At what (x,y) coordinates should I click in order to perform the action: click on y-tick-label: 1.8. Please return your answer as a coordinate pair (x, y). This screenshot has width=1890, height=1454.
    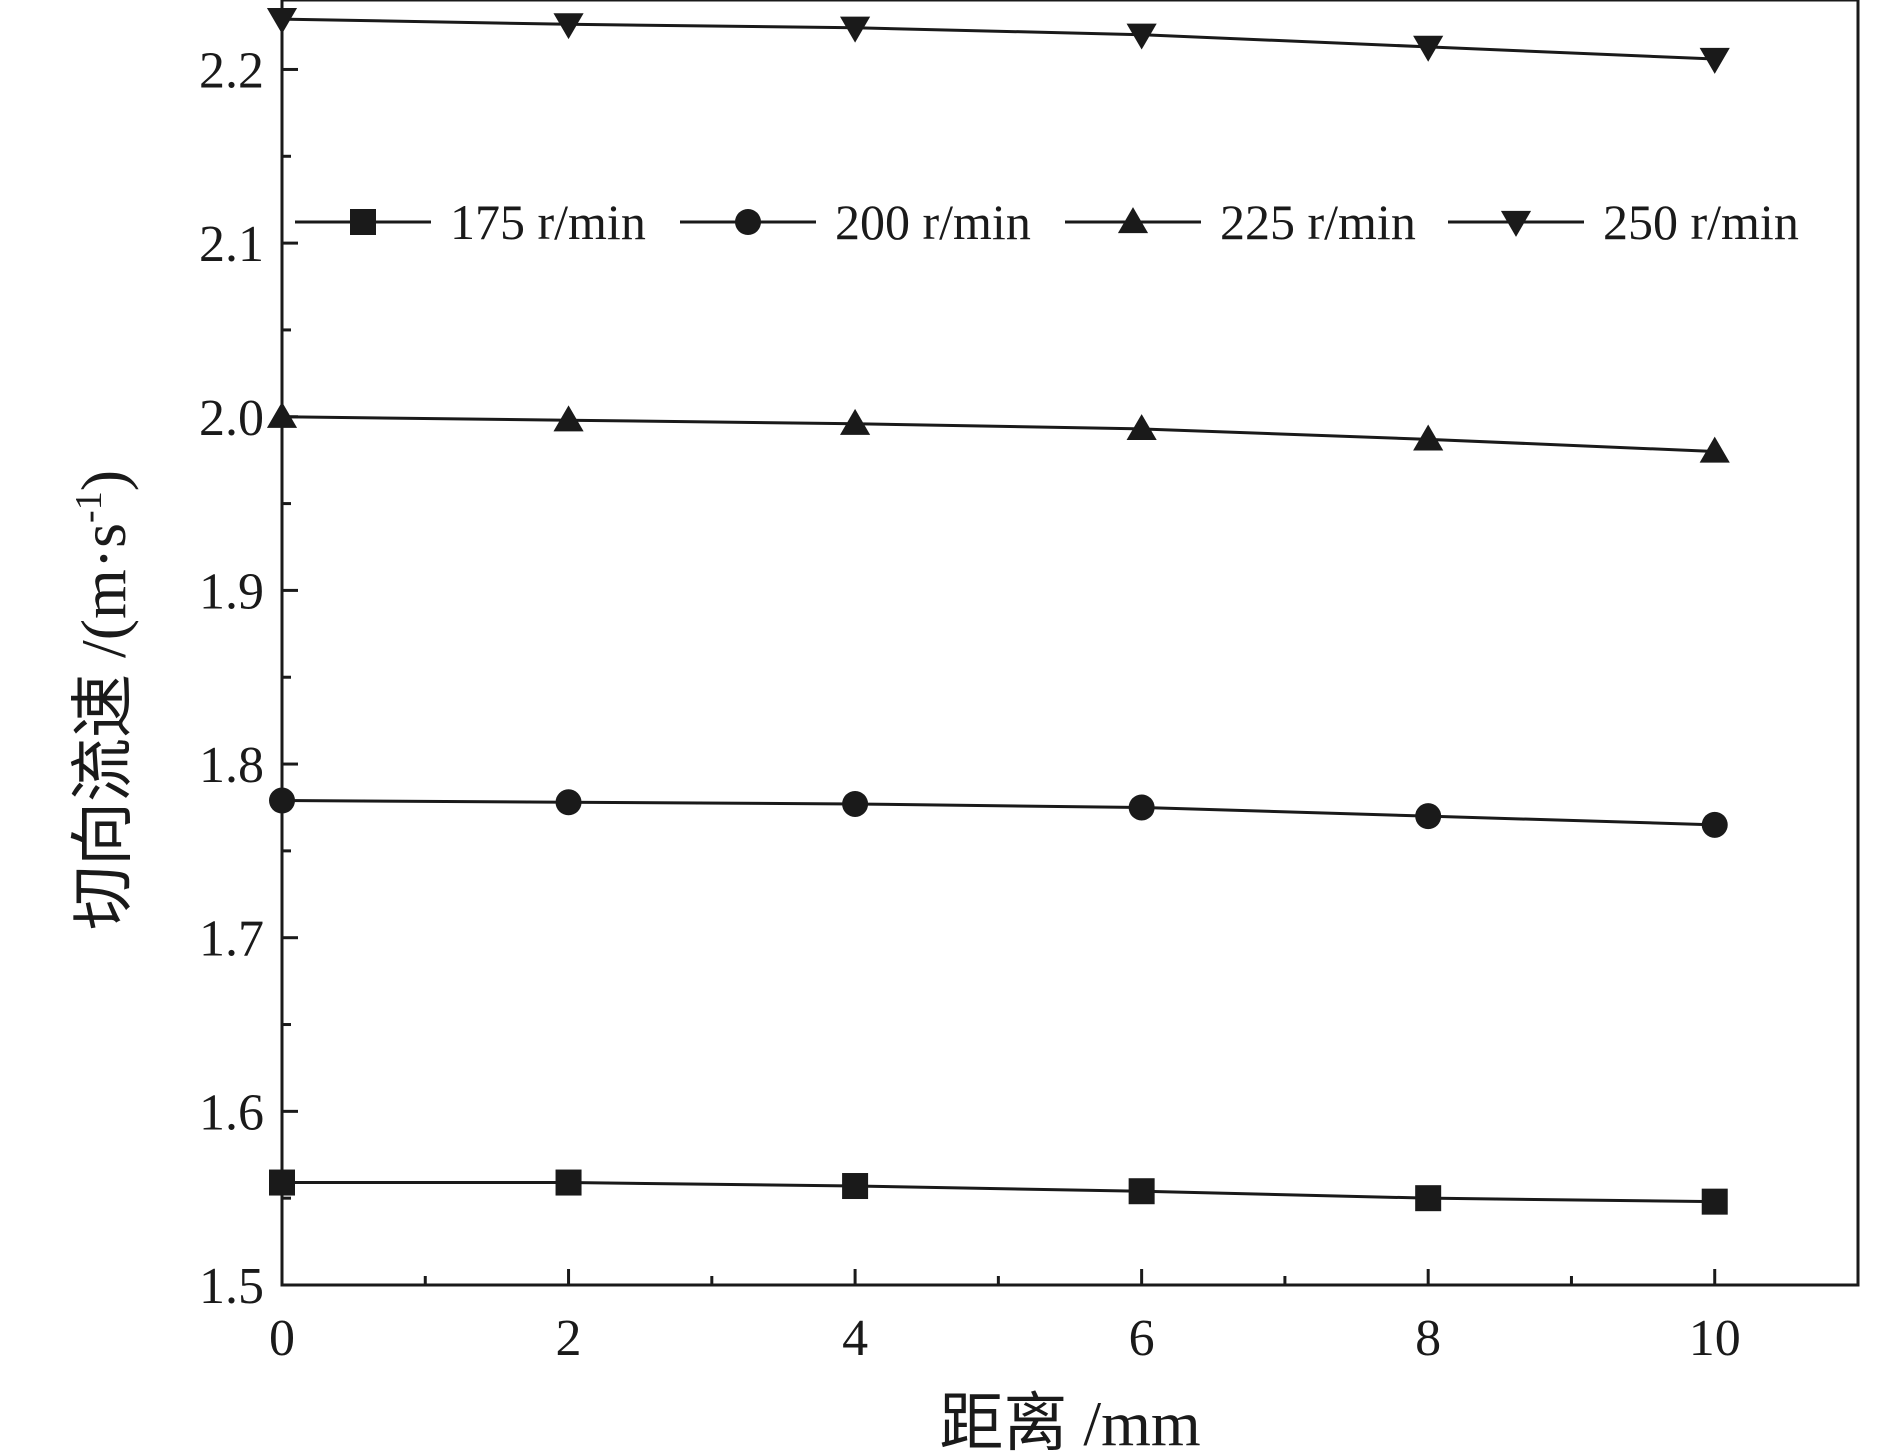
    Looking at the image, I should click on (231, 765).